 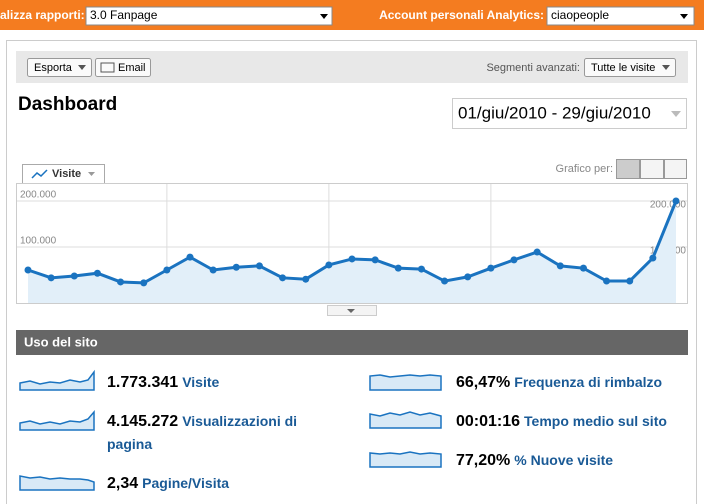 I want to click on metric-value: 66,47%, so click(x=483, y=382).